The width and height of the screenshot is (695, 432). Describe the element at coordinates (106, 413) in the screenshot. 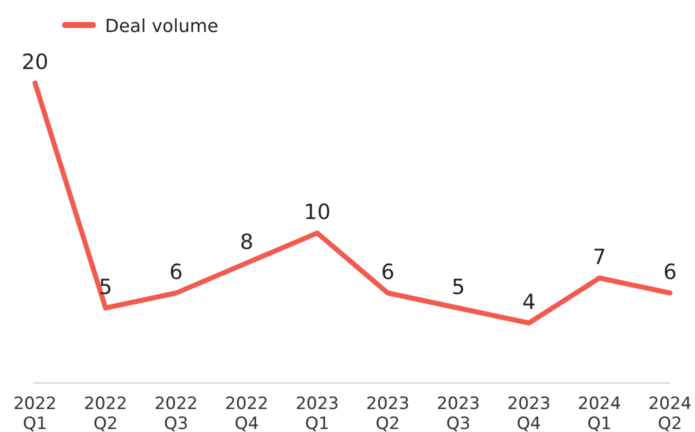

I see `x-tick-label: 2022 Q2` at that location.